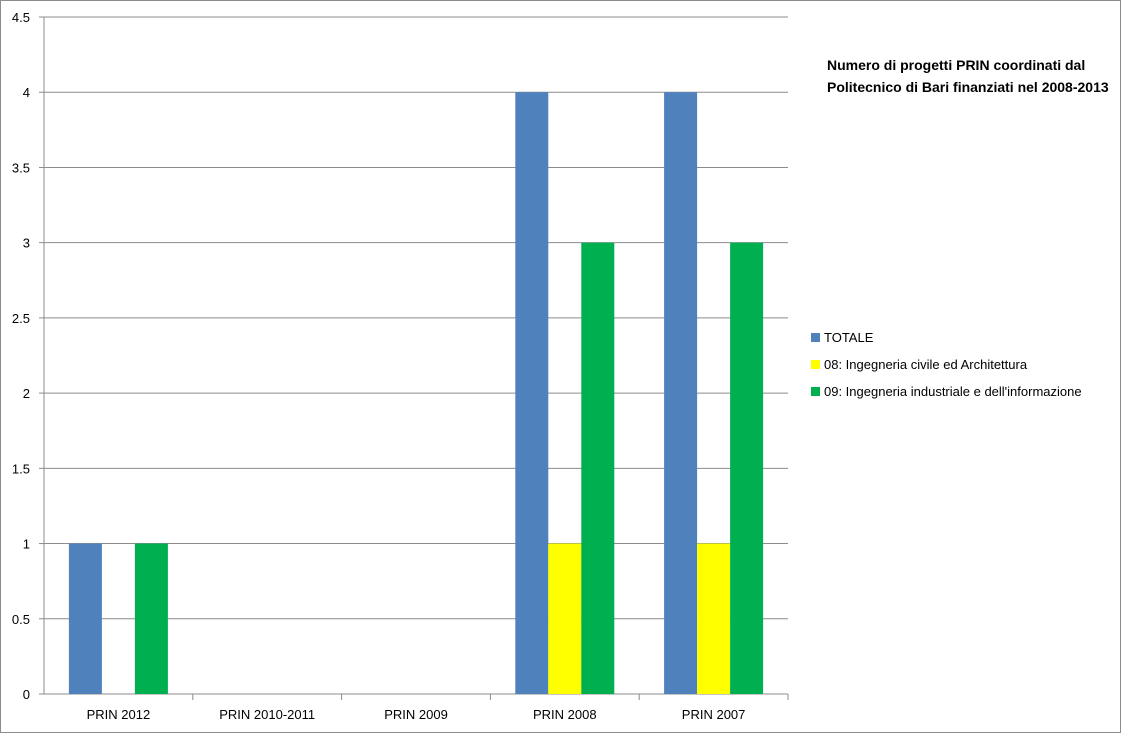 This screenshot has width=1121, height=733. I want to click on y-tick-label: 3, so click(26, 243).